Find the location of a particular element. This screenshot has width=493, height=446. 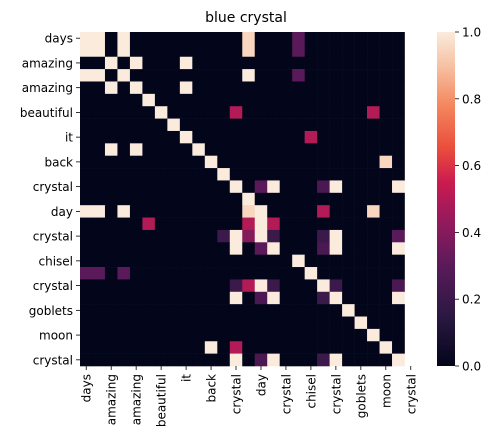

y-tick-label: chisel is located at coordinates (55, 261).